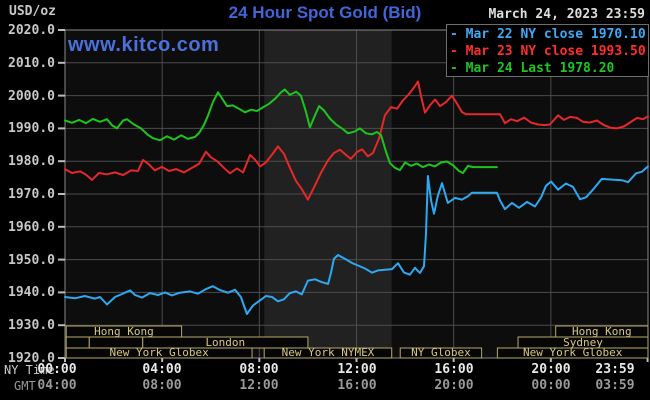 This screenshot has width=650, height=400. Describe the element at coordinates (31, 162) in the screenshot. I see `y-axis-label: 1980.0` at that location.